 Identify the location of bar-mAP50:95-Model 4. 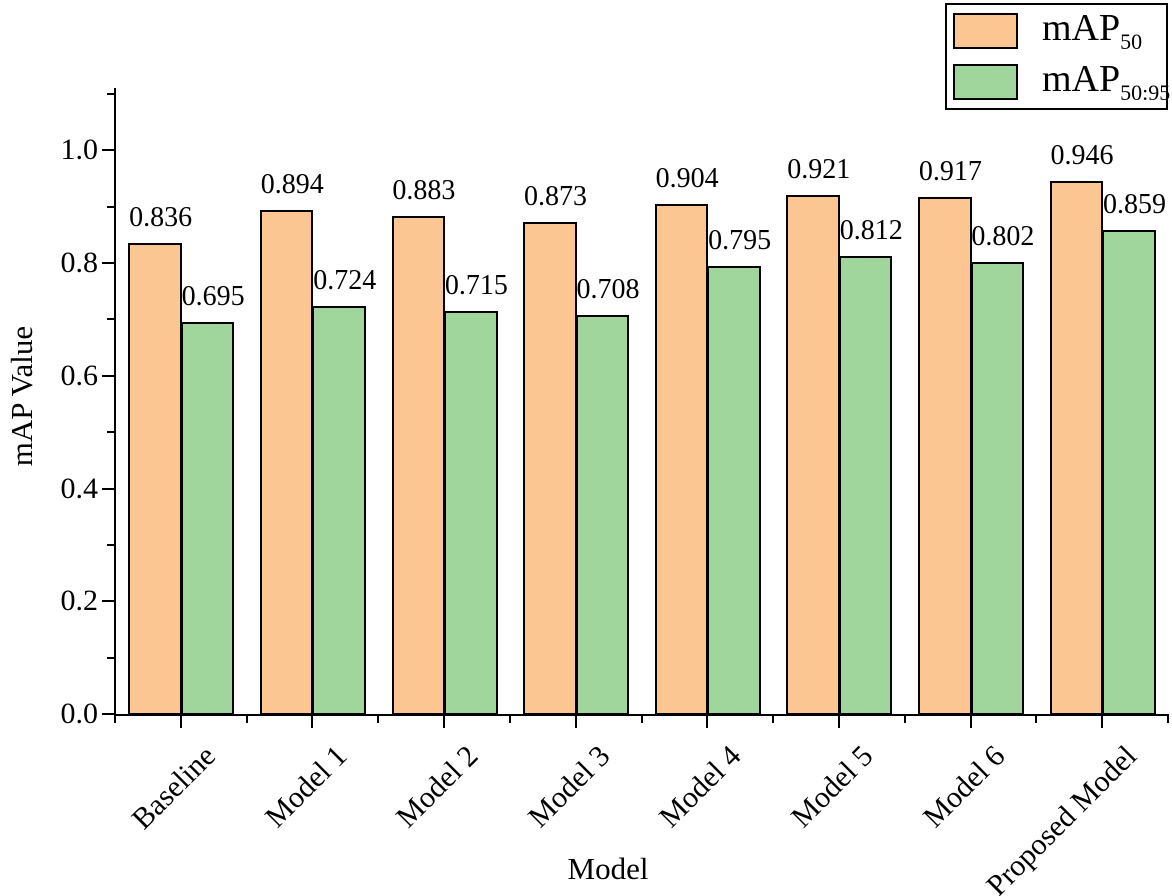
(734, 490).